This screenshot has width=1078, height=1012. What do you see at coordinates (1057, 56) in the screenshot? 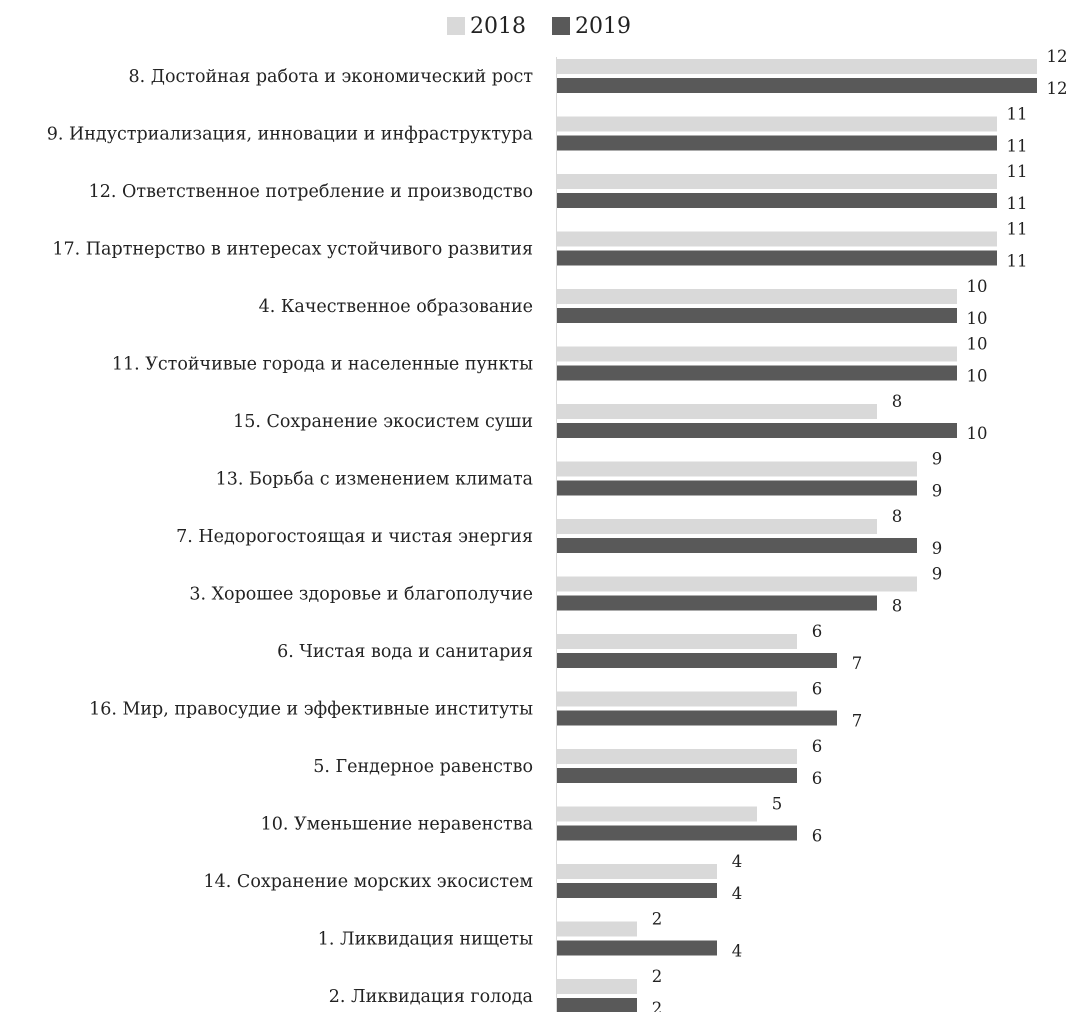
I see `value-label-2018: 12` at bounding box center [1057, 56].